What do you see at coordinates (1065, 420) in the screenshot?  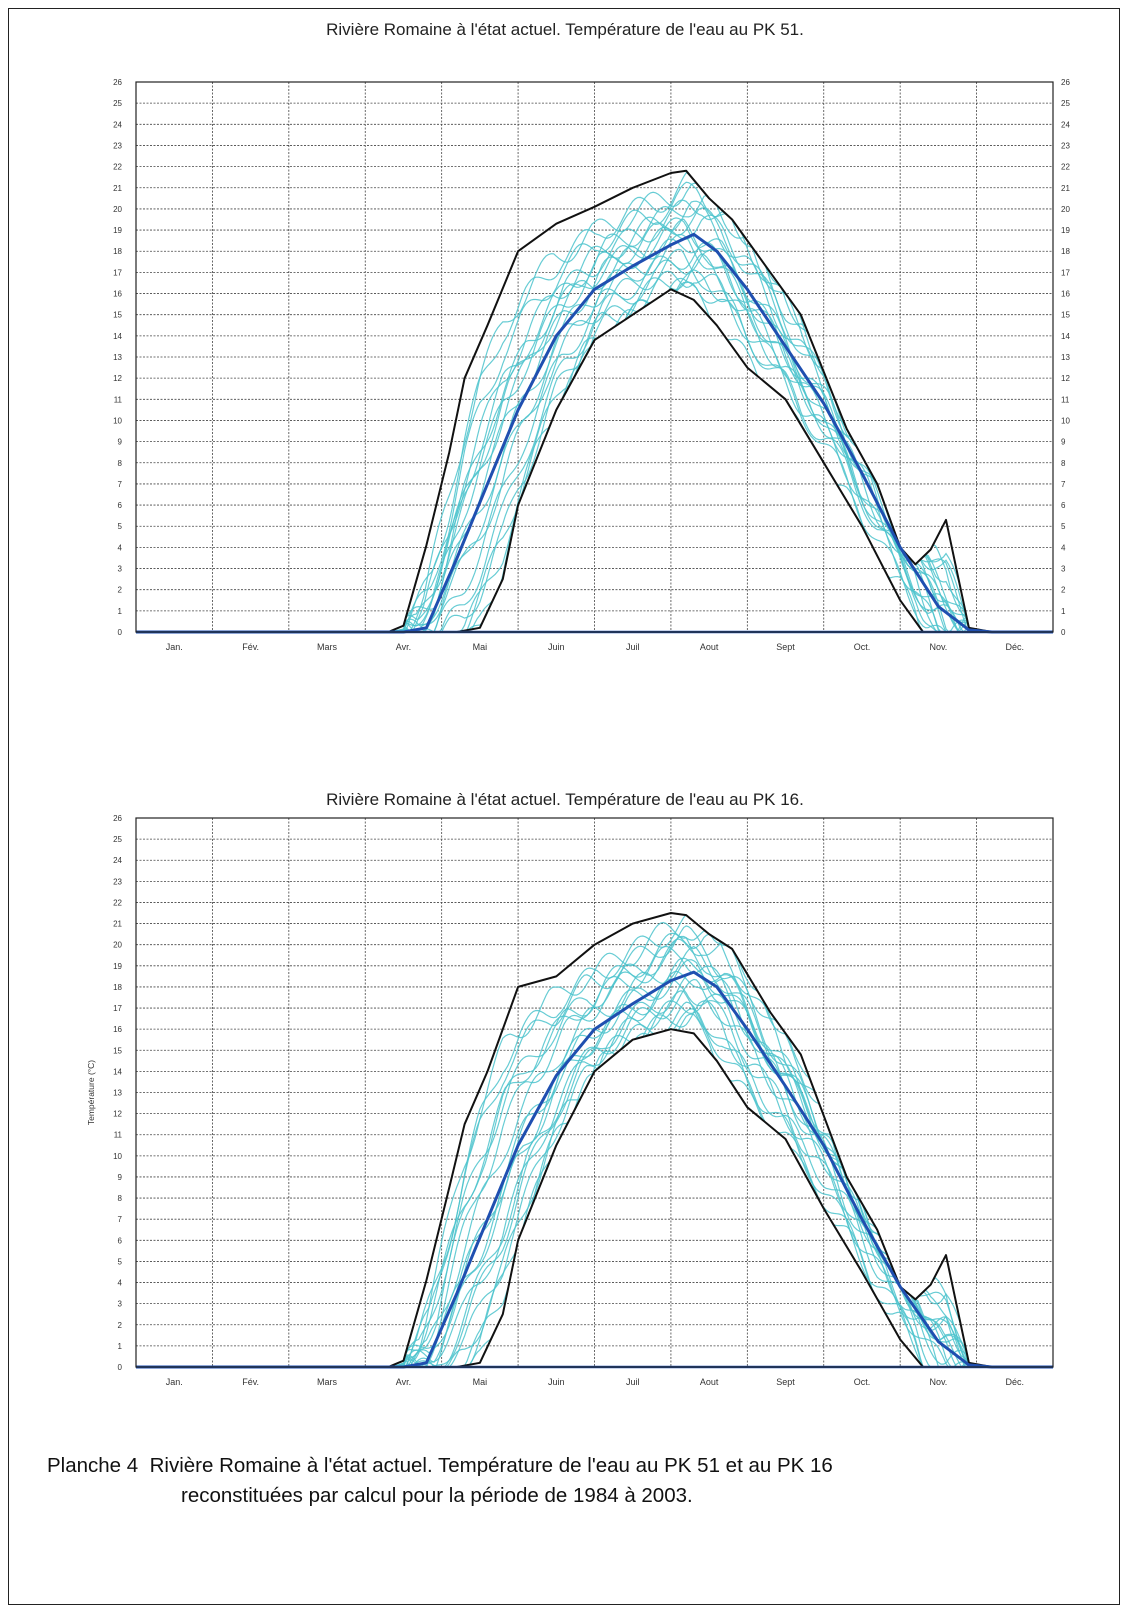 I see `y-tick-label-right: 10` at bounding box center [1065, 420].